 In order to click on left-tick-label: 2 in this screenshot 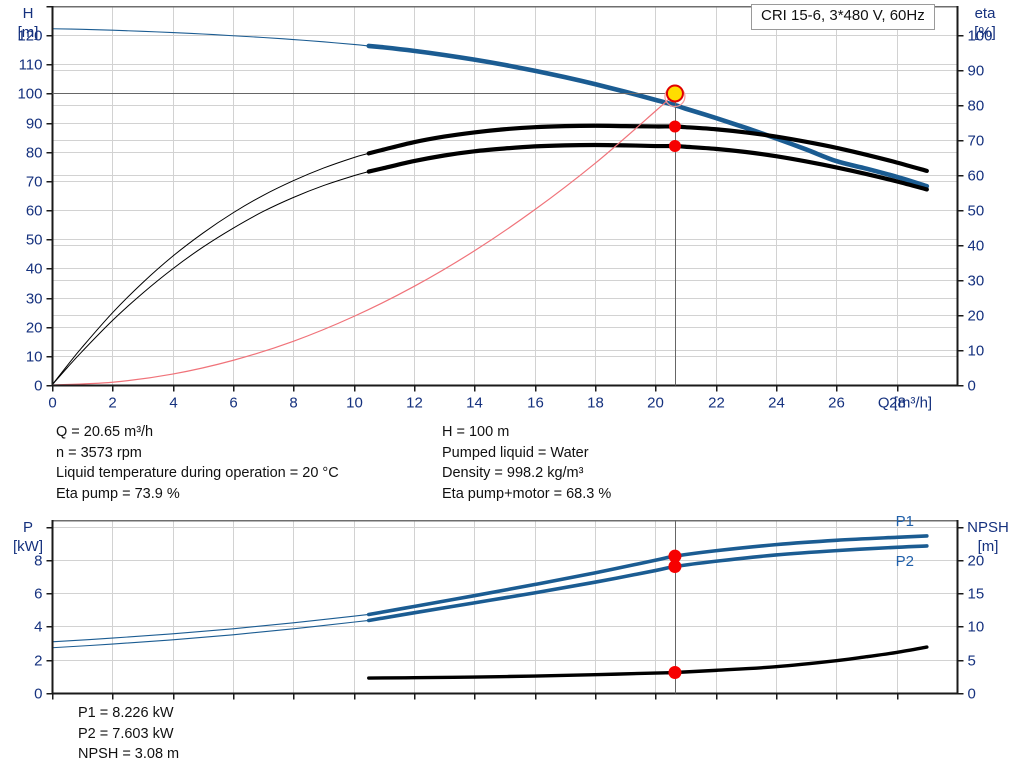, I will do `click(38, 661)`.